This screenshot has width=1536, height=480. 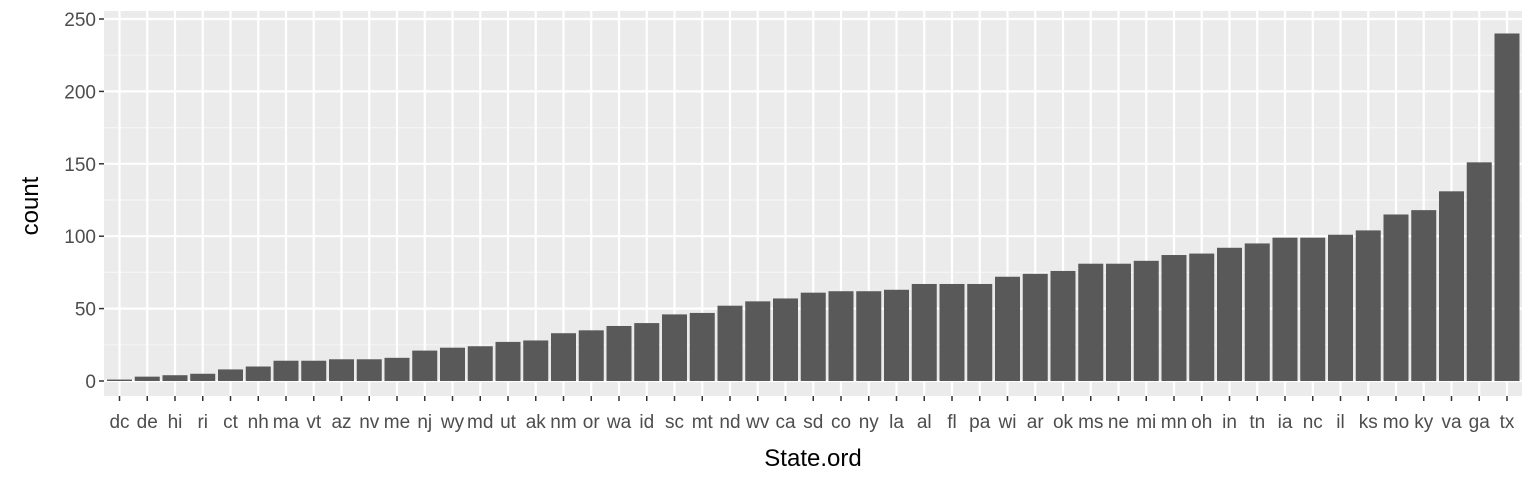 What do you see at coordinates (80, 20) in the screenshot?
I see `y-tick-label: 250` at bounding box center [80, 20].